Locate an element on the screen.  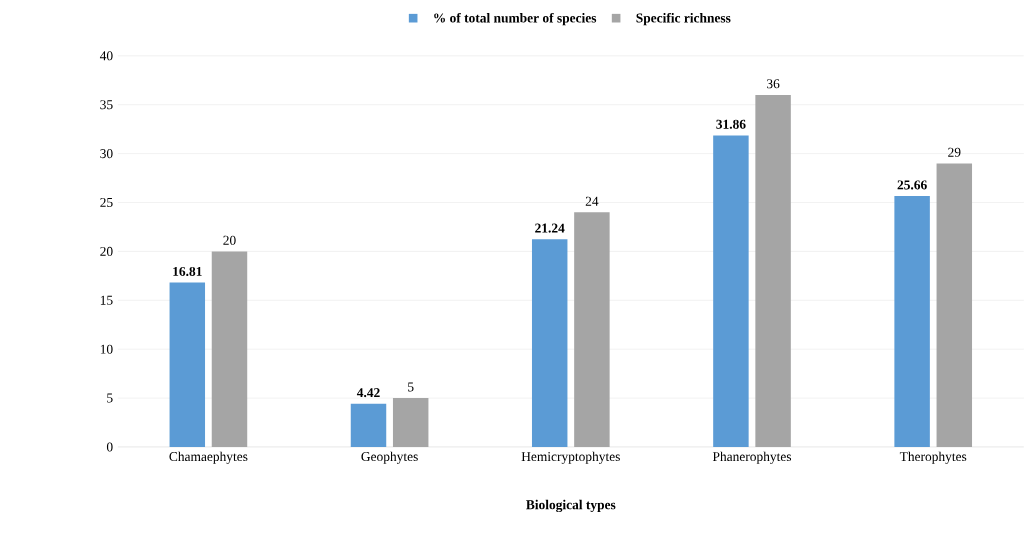
y-tick-label: 35 is located at coordinates (106, 105).